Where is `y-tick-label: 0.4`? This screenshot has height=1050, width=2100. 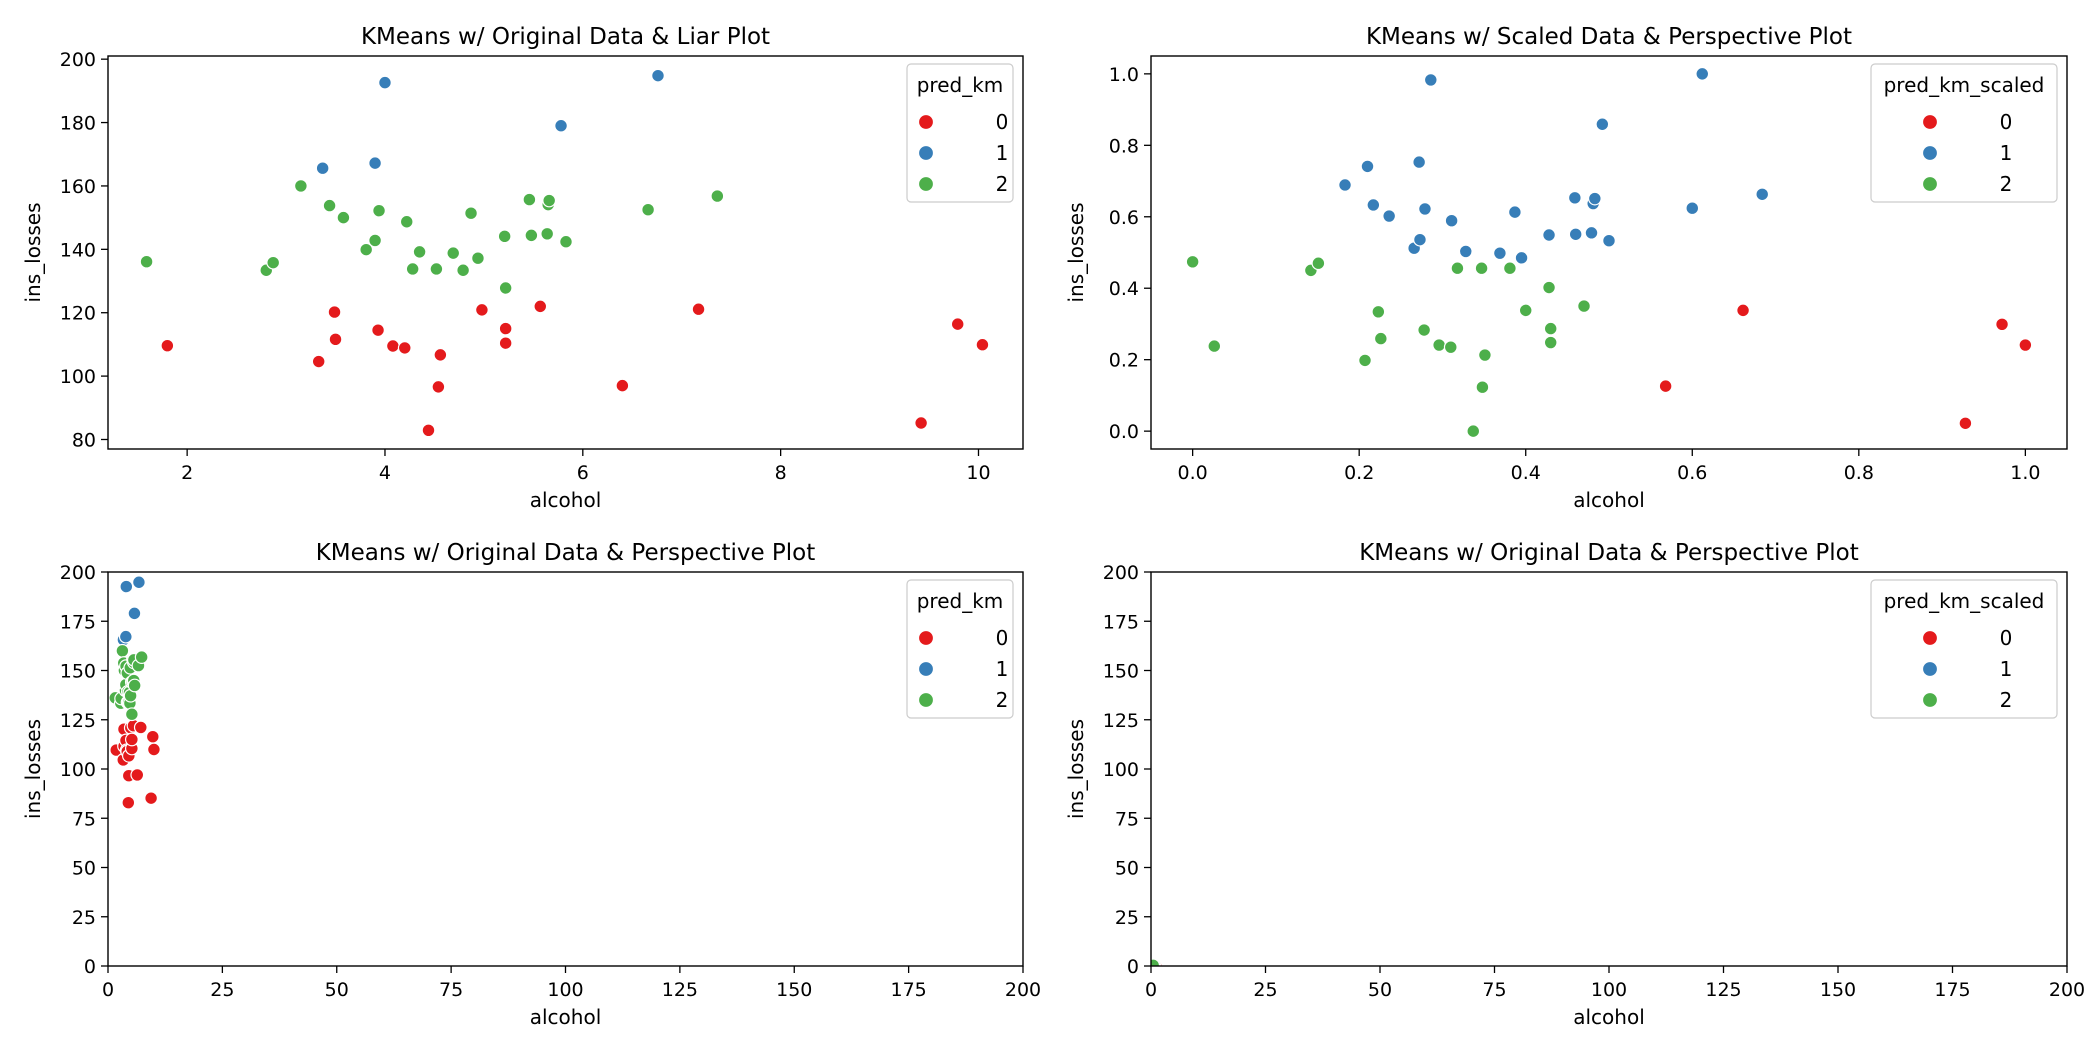 y-tick-label: 0.4 is located at coordinates (1124, 289).